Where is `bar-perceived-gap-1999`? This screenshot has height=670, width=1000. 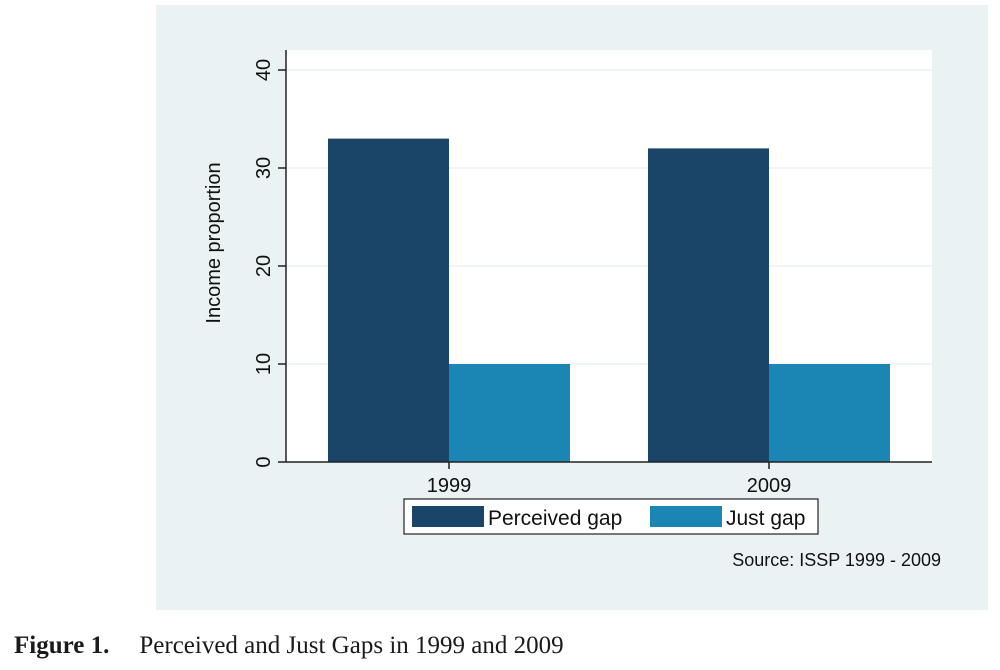 bar-perceived-gap-1999 is located at coordinates (388, 300).